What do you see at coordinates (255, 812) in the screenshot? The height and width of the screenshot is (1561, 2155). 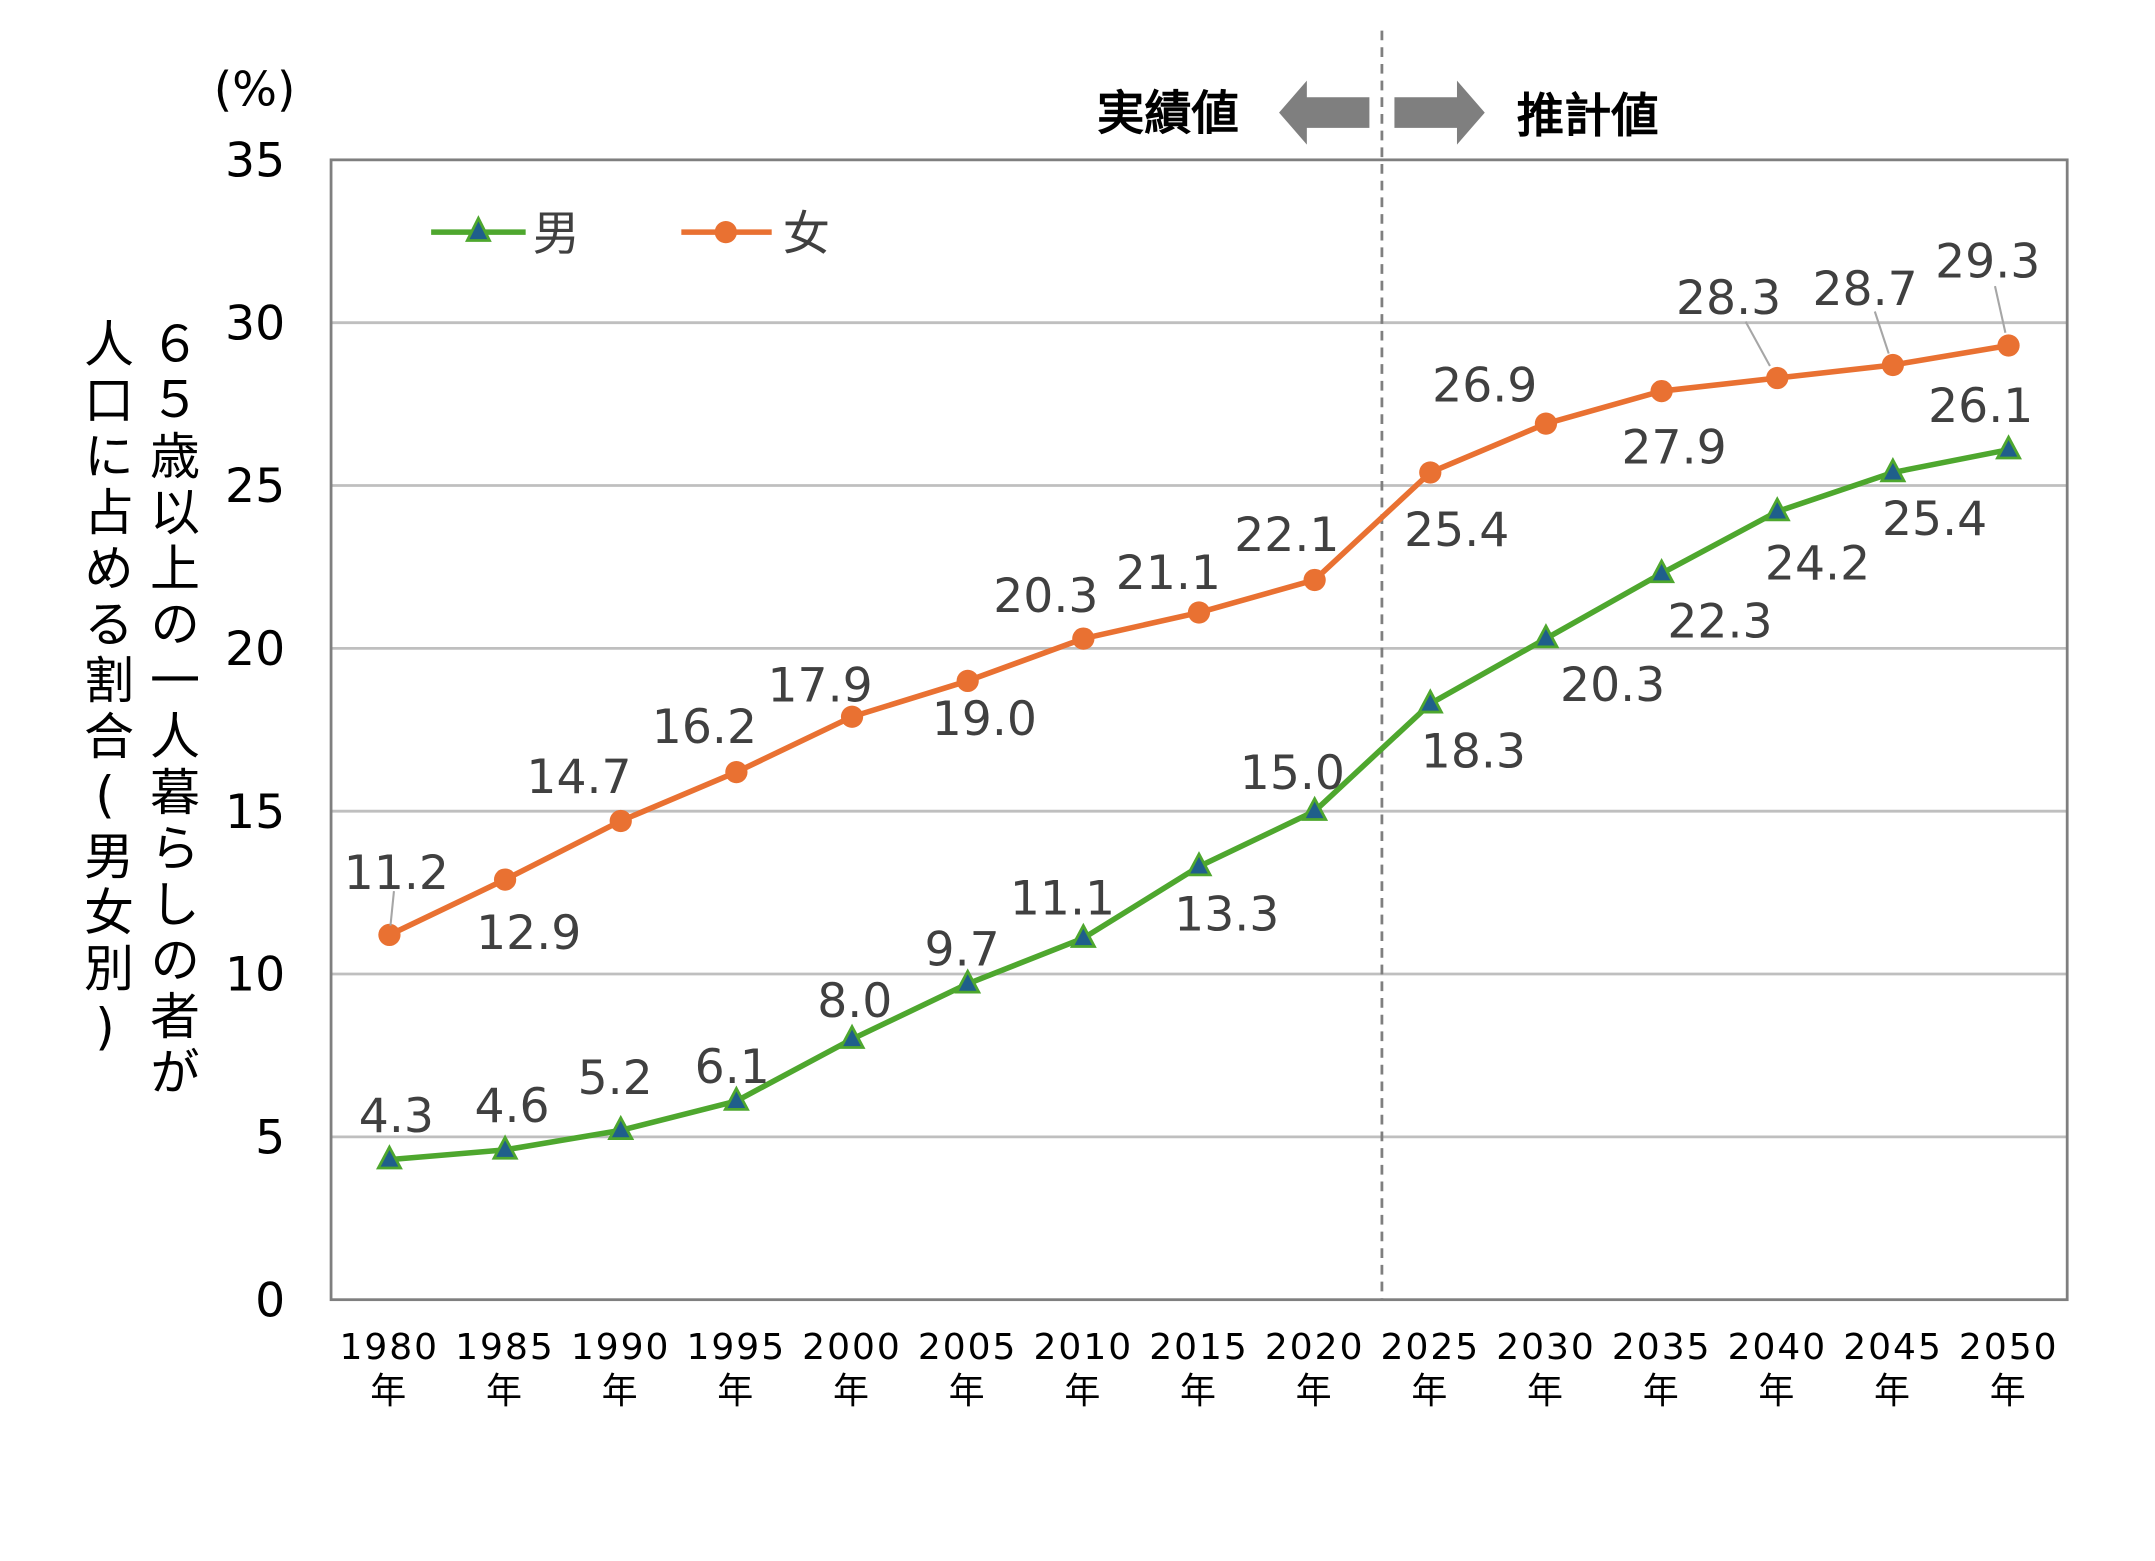 I see `y-tick-label: 15` at bounding box center [255, 812].